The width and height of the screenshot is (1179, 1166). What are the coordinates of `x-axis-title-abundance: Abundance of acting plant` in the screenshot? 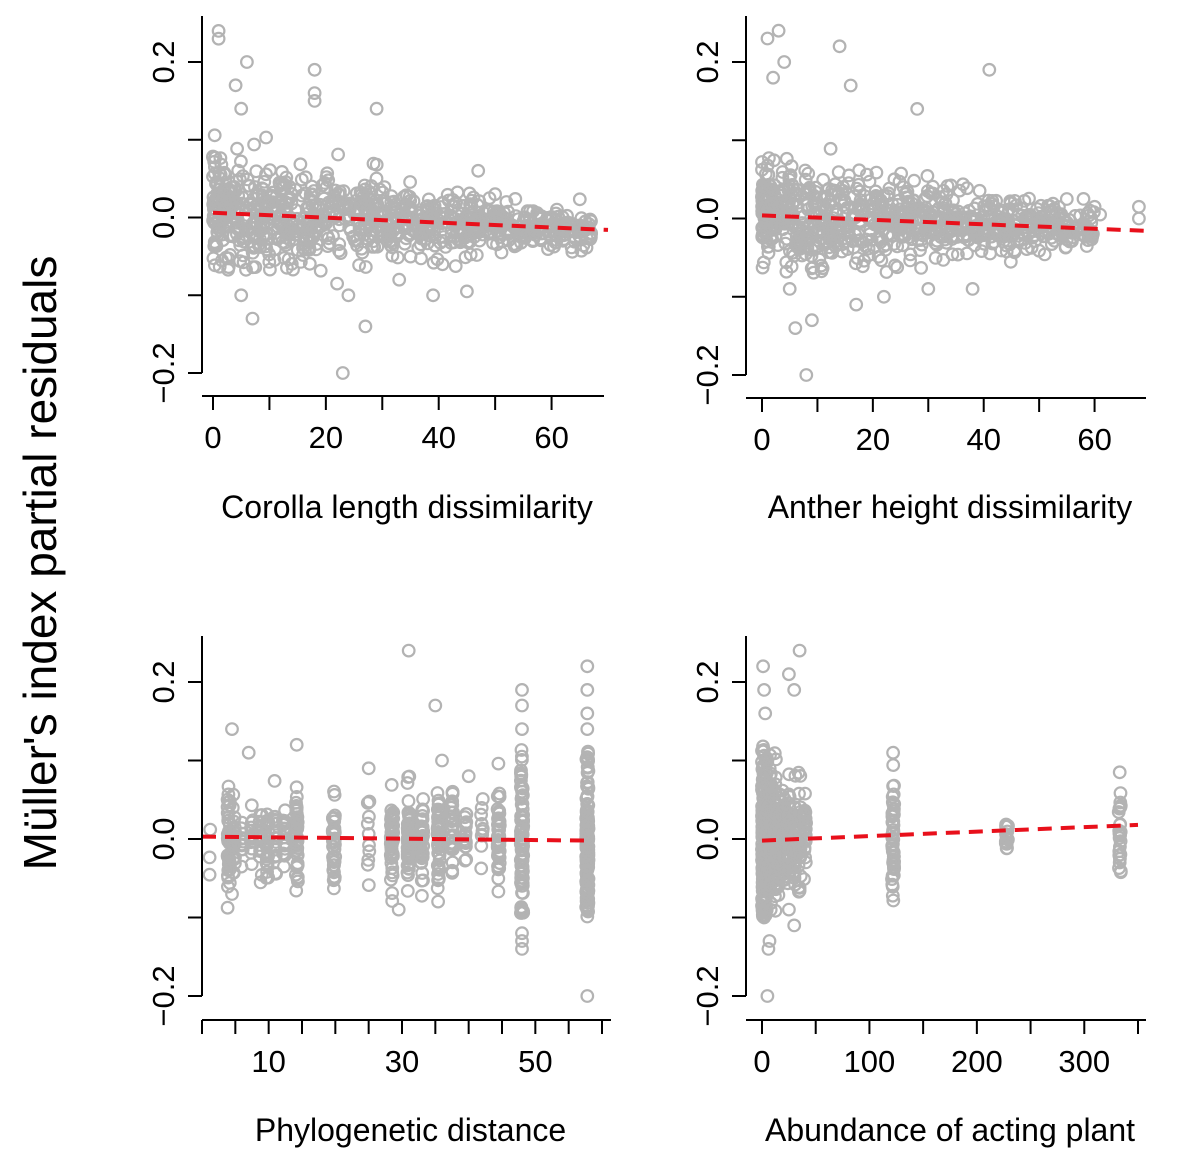 It's located at (950, 1130).